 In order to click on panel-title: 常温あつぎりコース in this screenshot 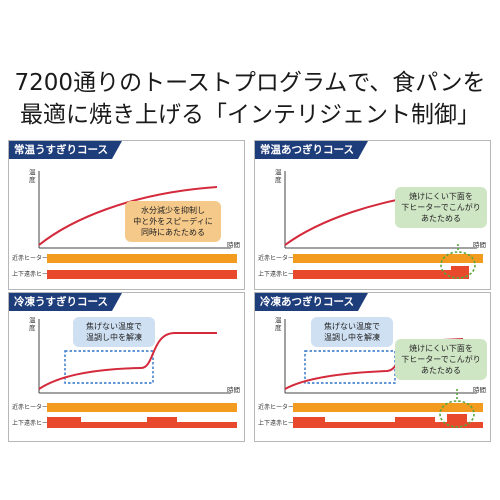, I will do `click(311, 150)`.